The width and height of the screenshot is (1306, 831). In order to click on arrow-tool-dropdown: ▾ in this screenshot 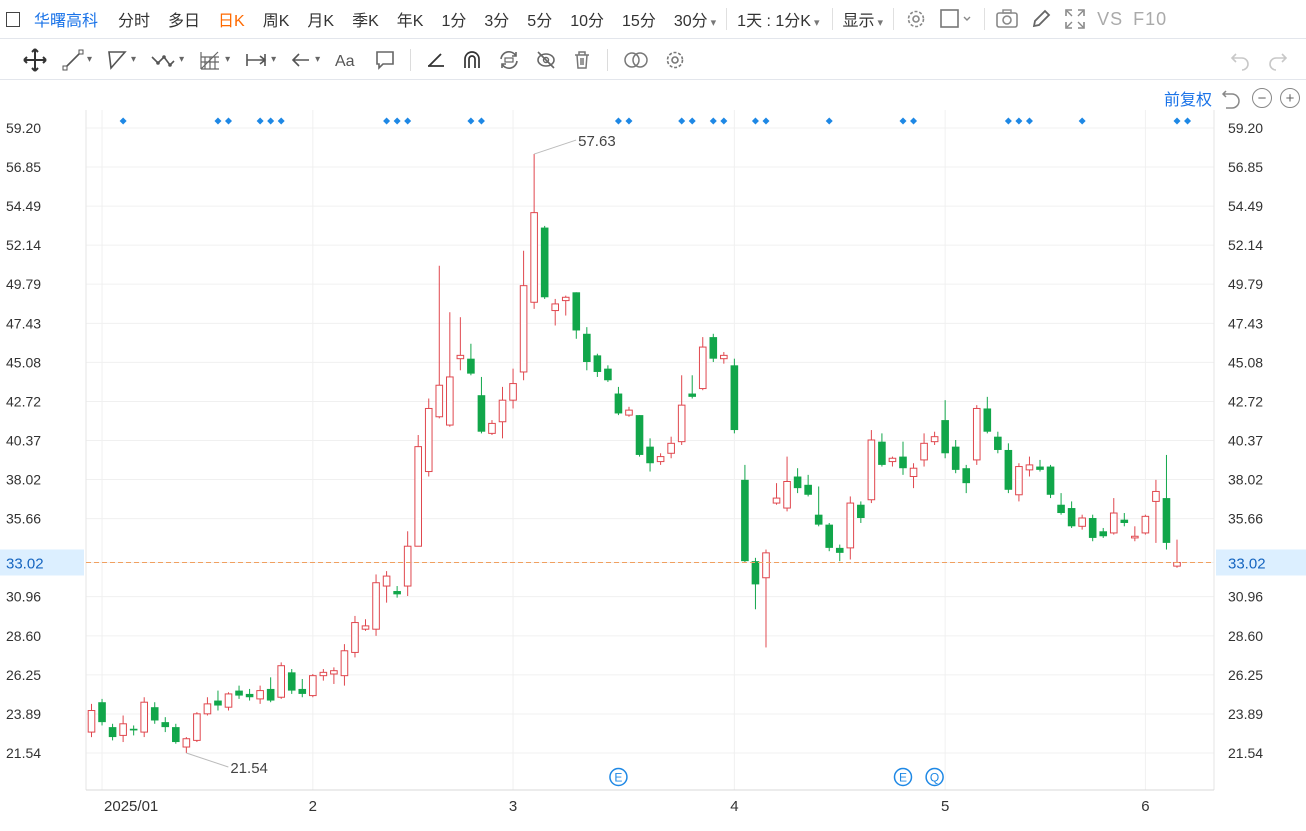, I will do `click(305, 60)`.